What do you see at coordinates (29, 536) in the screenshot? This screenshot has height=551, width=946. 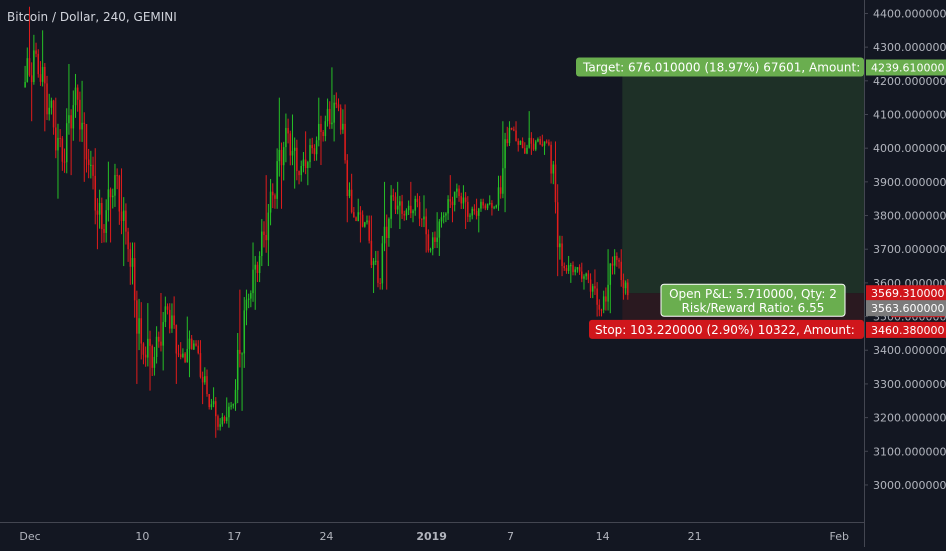 I see `time-tick-label: Dec` at bounding box center [29, 536].